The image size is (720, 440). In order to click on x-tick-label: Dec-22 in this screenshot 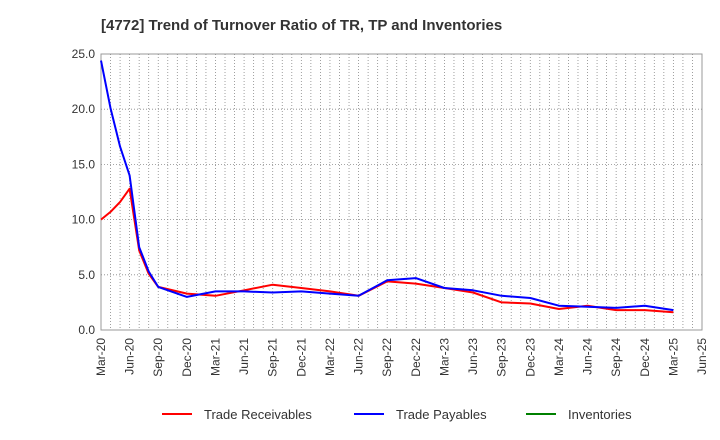, I will do `click(416, 357)`.